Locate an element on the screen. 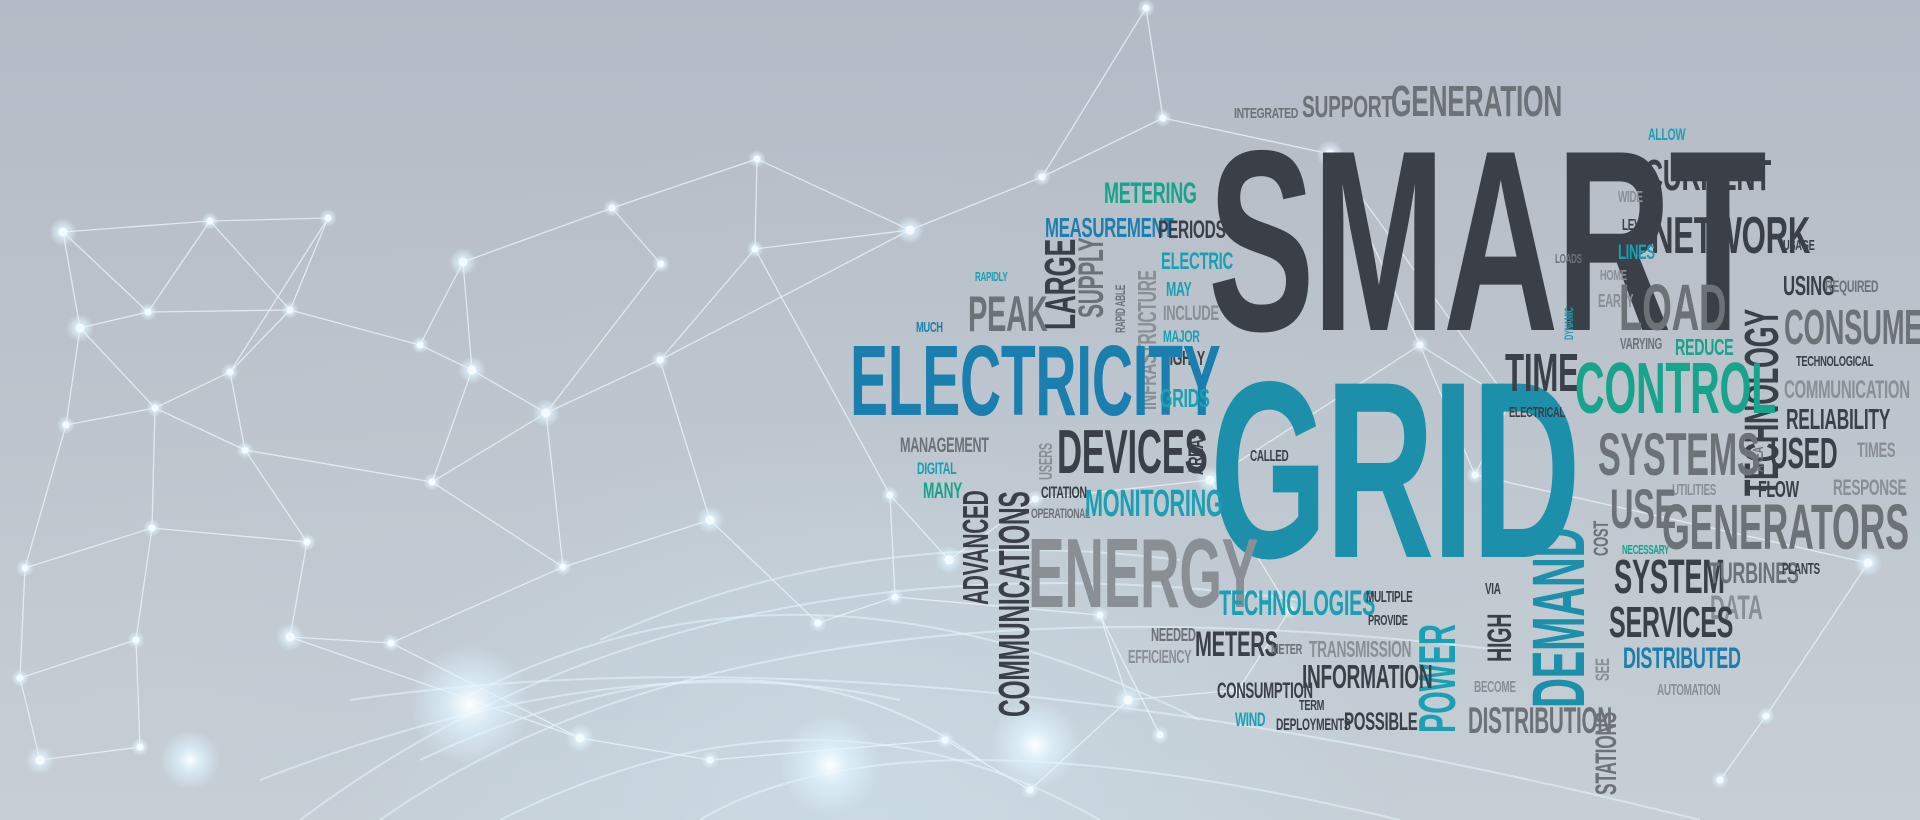  word-operational: OPERATIONAL is located at coordinates (1061, 513).